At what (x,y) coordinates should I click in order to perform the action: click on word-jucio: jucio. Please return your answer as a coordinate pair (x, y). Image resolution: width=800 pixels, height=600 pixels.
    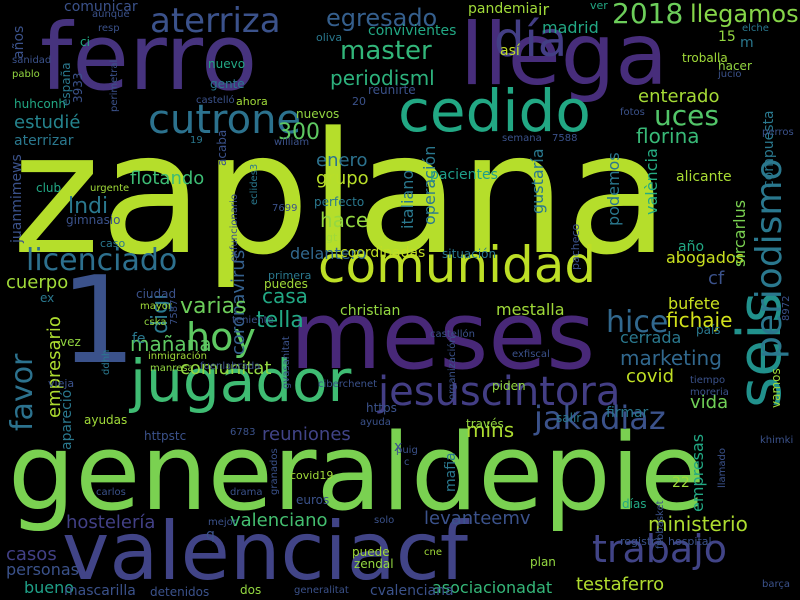
    Looking at the image, I should click on (730, 74).